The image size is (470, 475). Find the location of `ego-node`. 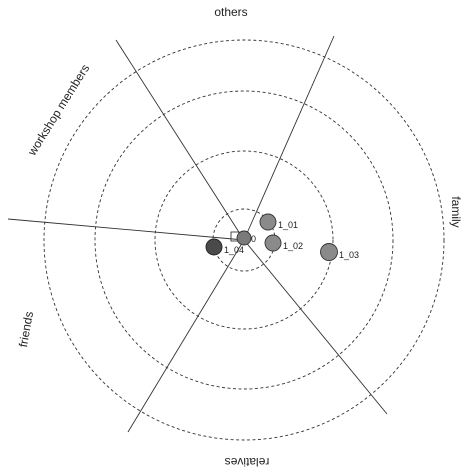

ego-node is located at coordinates (244, 238).